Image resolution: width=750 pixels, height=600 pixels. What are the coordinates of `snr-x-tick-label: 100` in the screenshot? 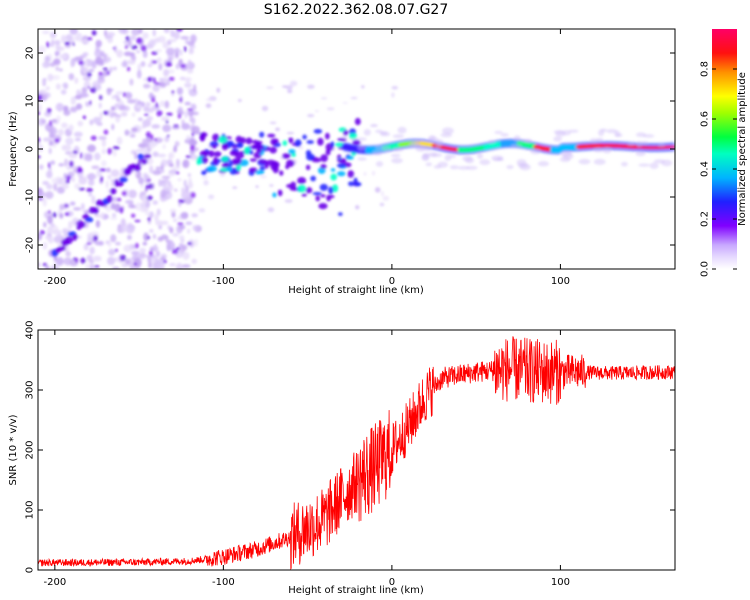 It's located at (560, 582).